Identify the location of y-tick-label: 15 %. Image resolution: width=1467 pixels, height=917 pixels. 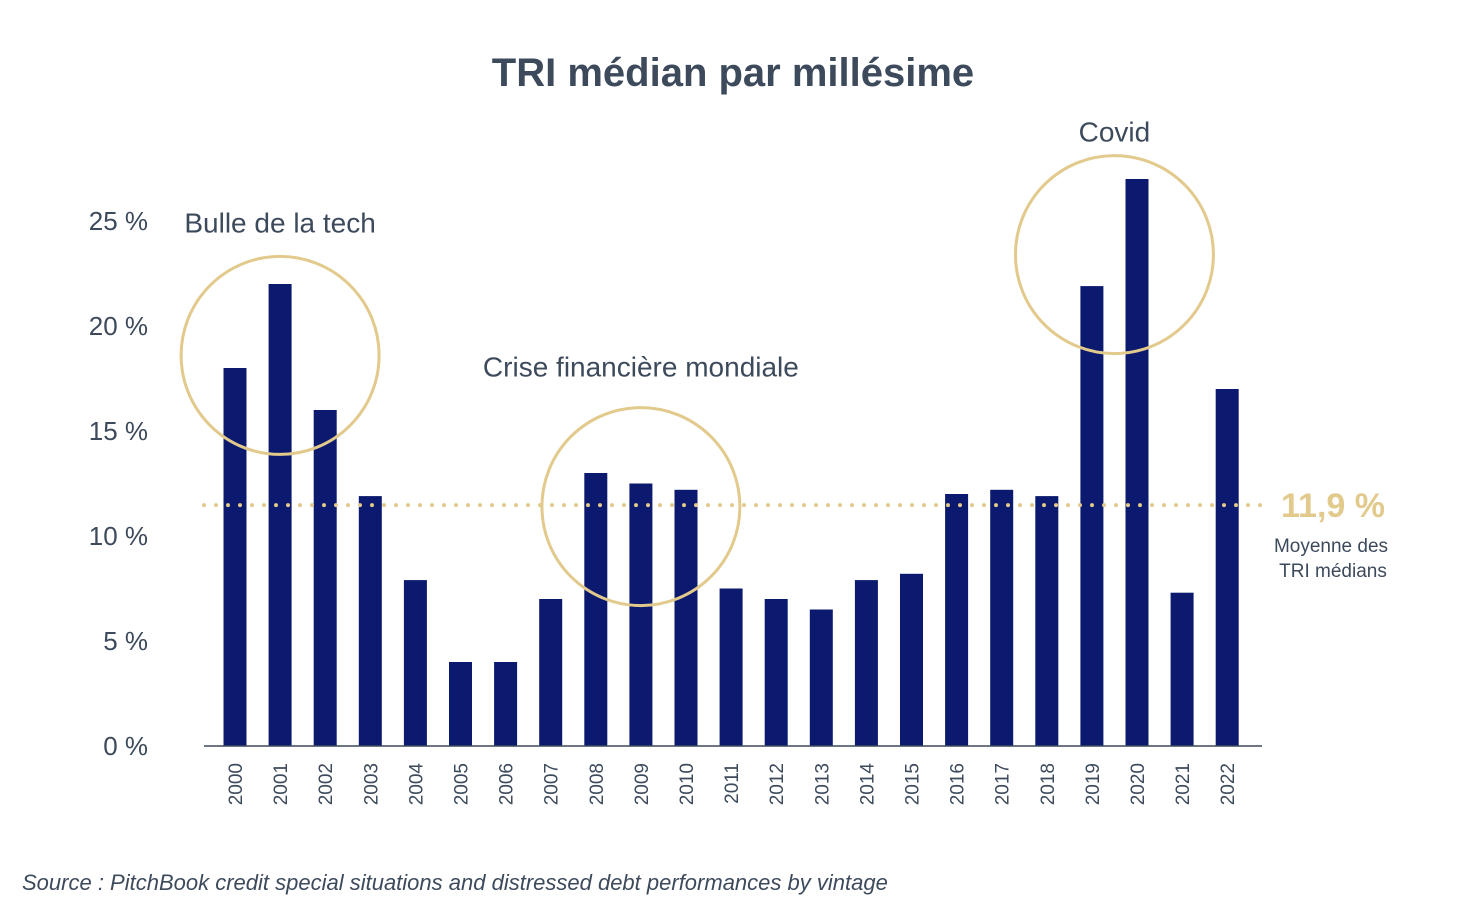
(118, 431).